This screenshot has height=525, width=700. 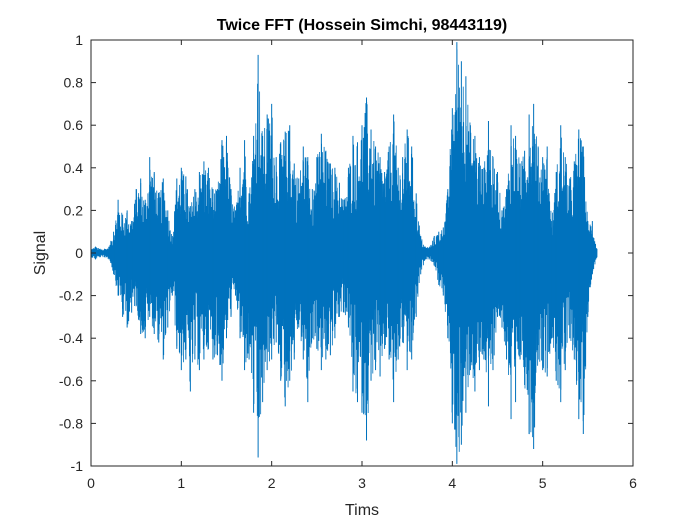 What do you see at coordinates (452, 483) in the screenshot?
I see `x-tick-label: 4` at bounding box center [452, 483].